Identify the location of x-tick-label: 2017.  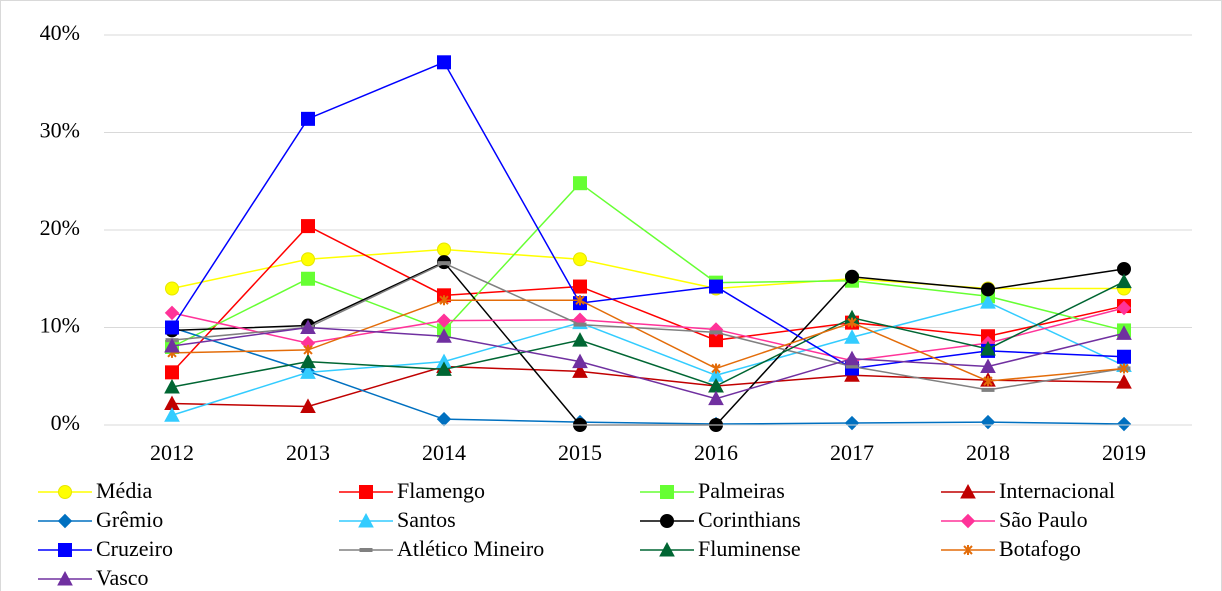
(852, 452).